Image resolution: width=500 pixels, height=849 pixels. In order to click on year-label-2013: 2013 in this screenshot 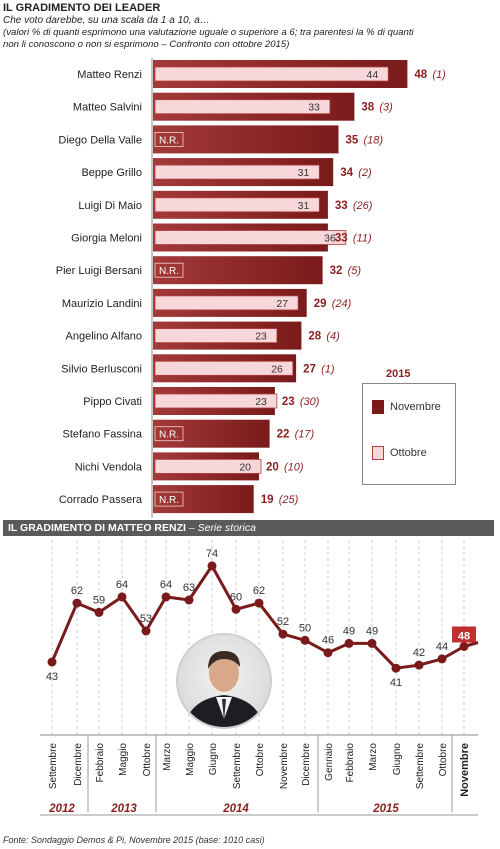, I will do `click(123, 809)`.